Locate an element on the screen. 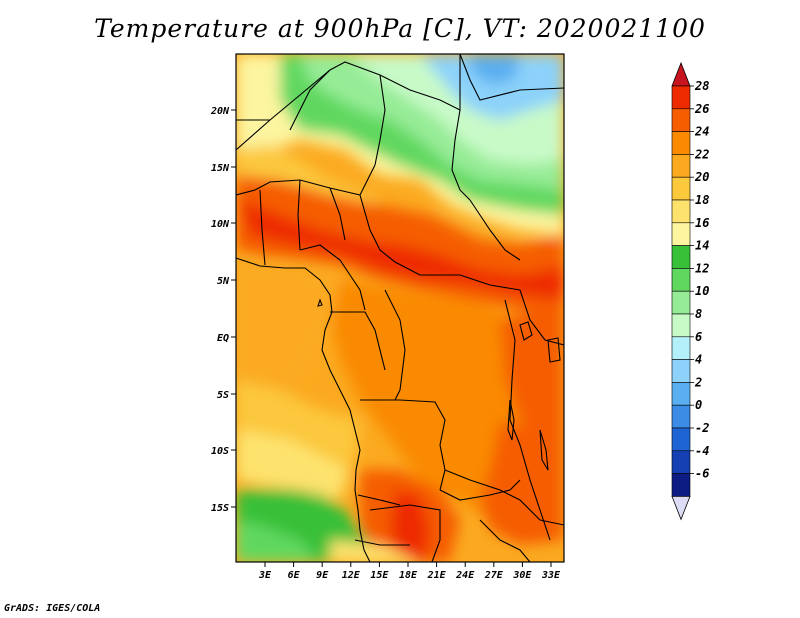 Image resolution: width=800 pixels, height=618 pixels. longitude-axis: 3E 6E 9E 12E 15E 18E 21E 24E 27E 30E 33E is located at coordinates (409, 571).